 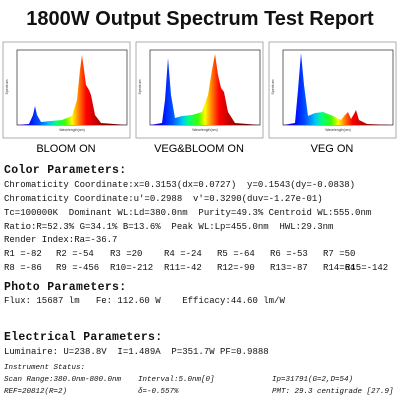 What do you see at coordinates (65, 149) in the screenshot?
I see `panel-caption: BLOOM ON` at bounding box center [65, 149].